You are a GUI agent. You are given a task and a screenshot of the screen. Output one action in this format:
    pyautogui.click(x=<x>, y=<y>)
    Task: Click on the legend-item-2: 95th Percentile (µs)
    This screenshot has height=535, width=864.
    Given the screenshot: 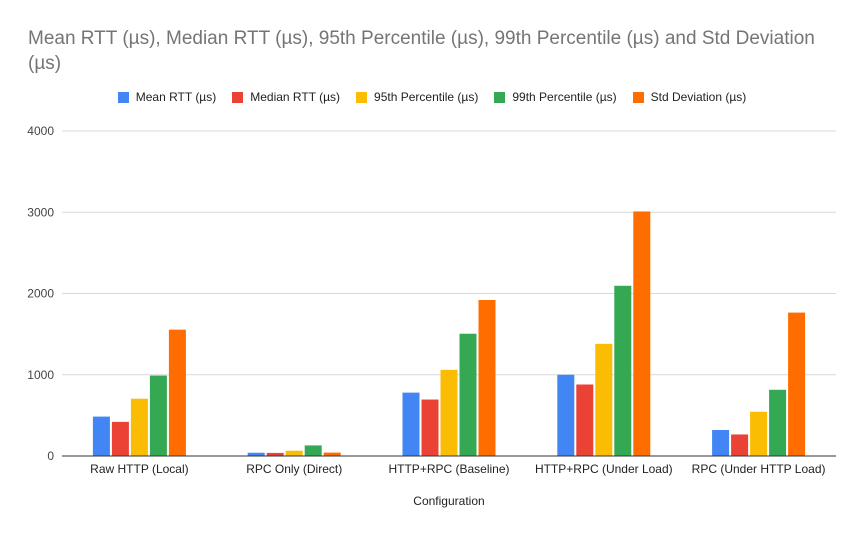 What is the action you would take?
    pyautogui.click(x=417, y=97)
    